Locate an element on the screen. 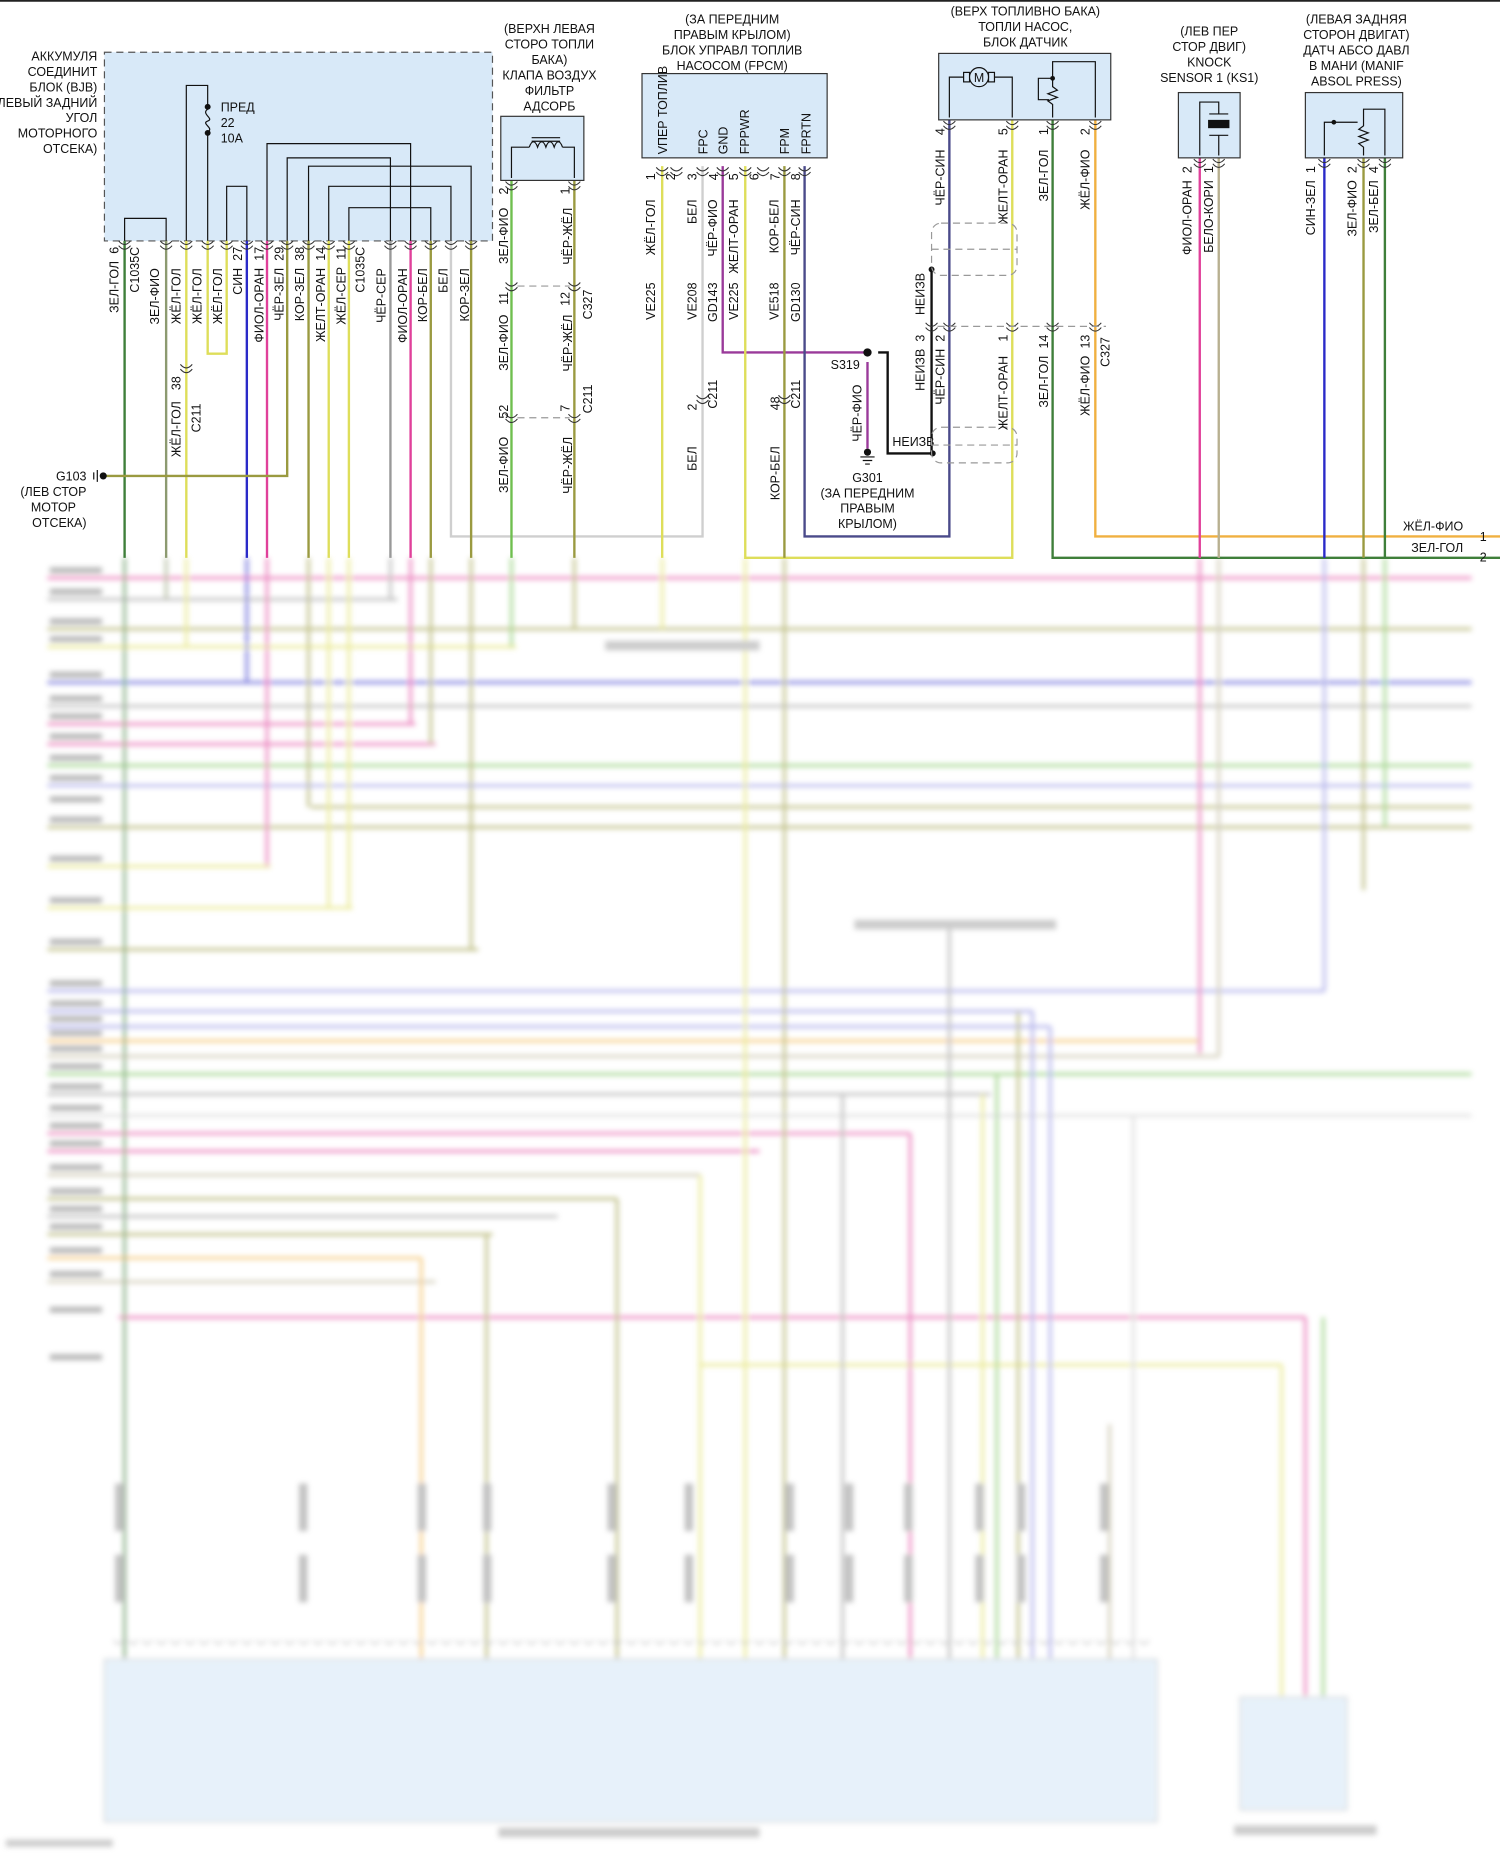 The image size is (1500, 1861). component-title: СТОР ДВИГ) is located at coordinates (1209, 47).